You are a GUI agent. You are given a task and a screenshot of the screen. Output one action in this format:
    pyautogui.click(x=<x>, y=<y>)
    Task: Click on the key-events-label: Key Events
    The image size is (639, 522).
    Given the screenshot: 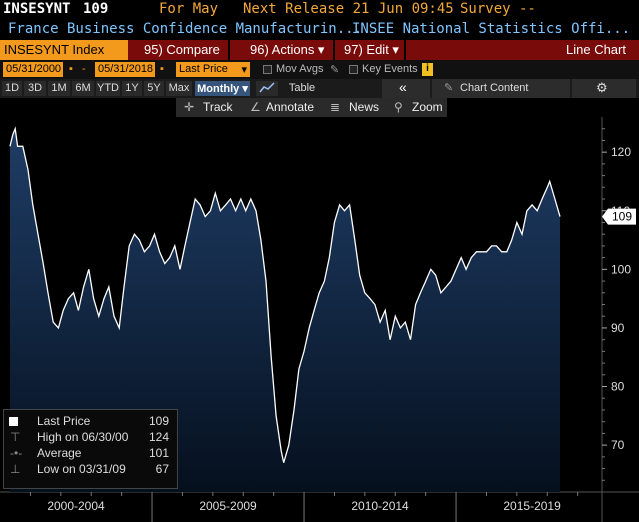 What is the action you would take?
    pyautogui.click(x=390, y=69)
    